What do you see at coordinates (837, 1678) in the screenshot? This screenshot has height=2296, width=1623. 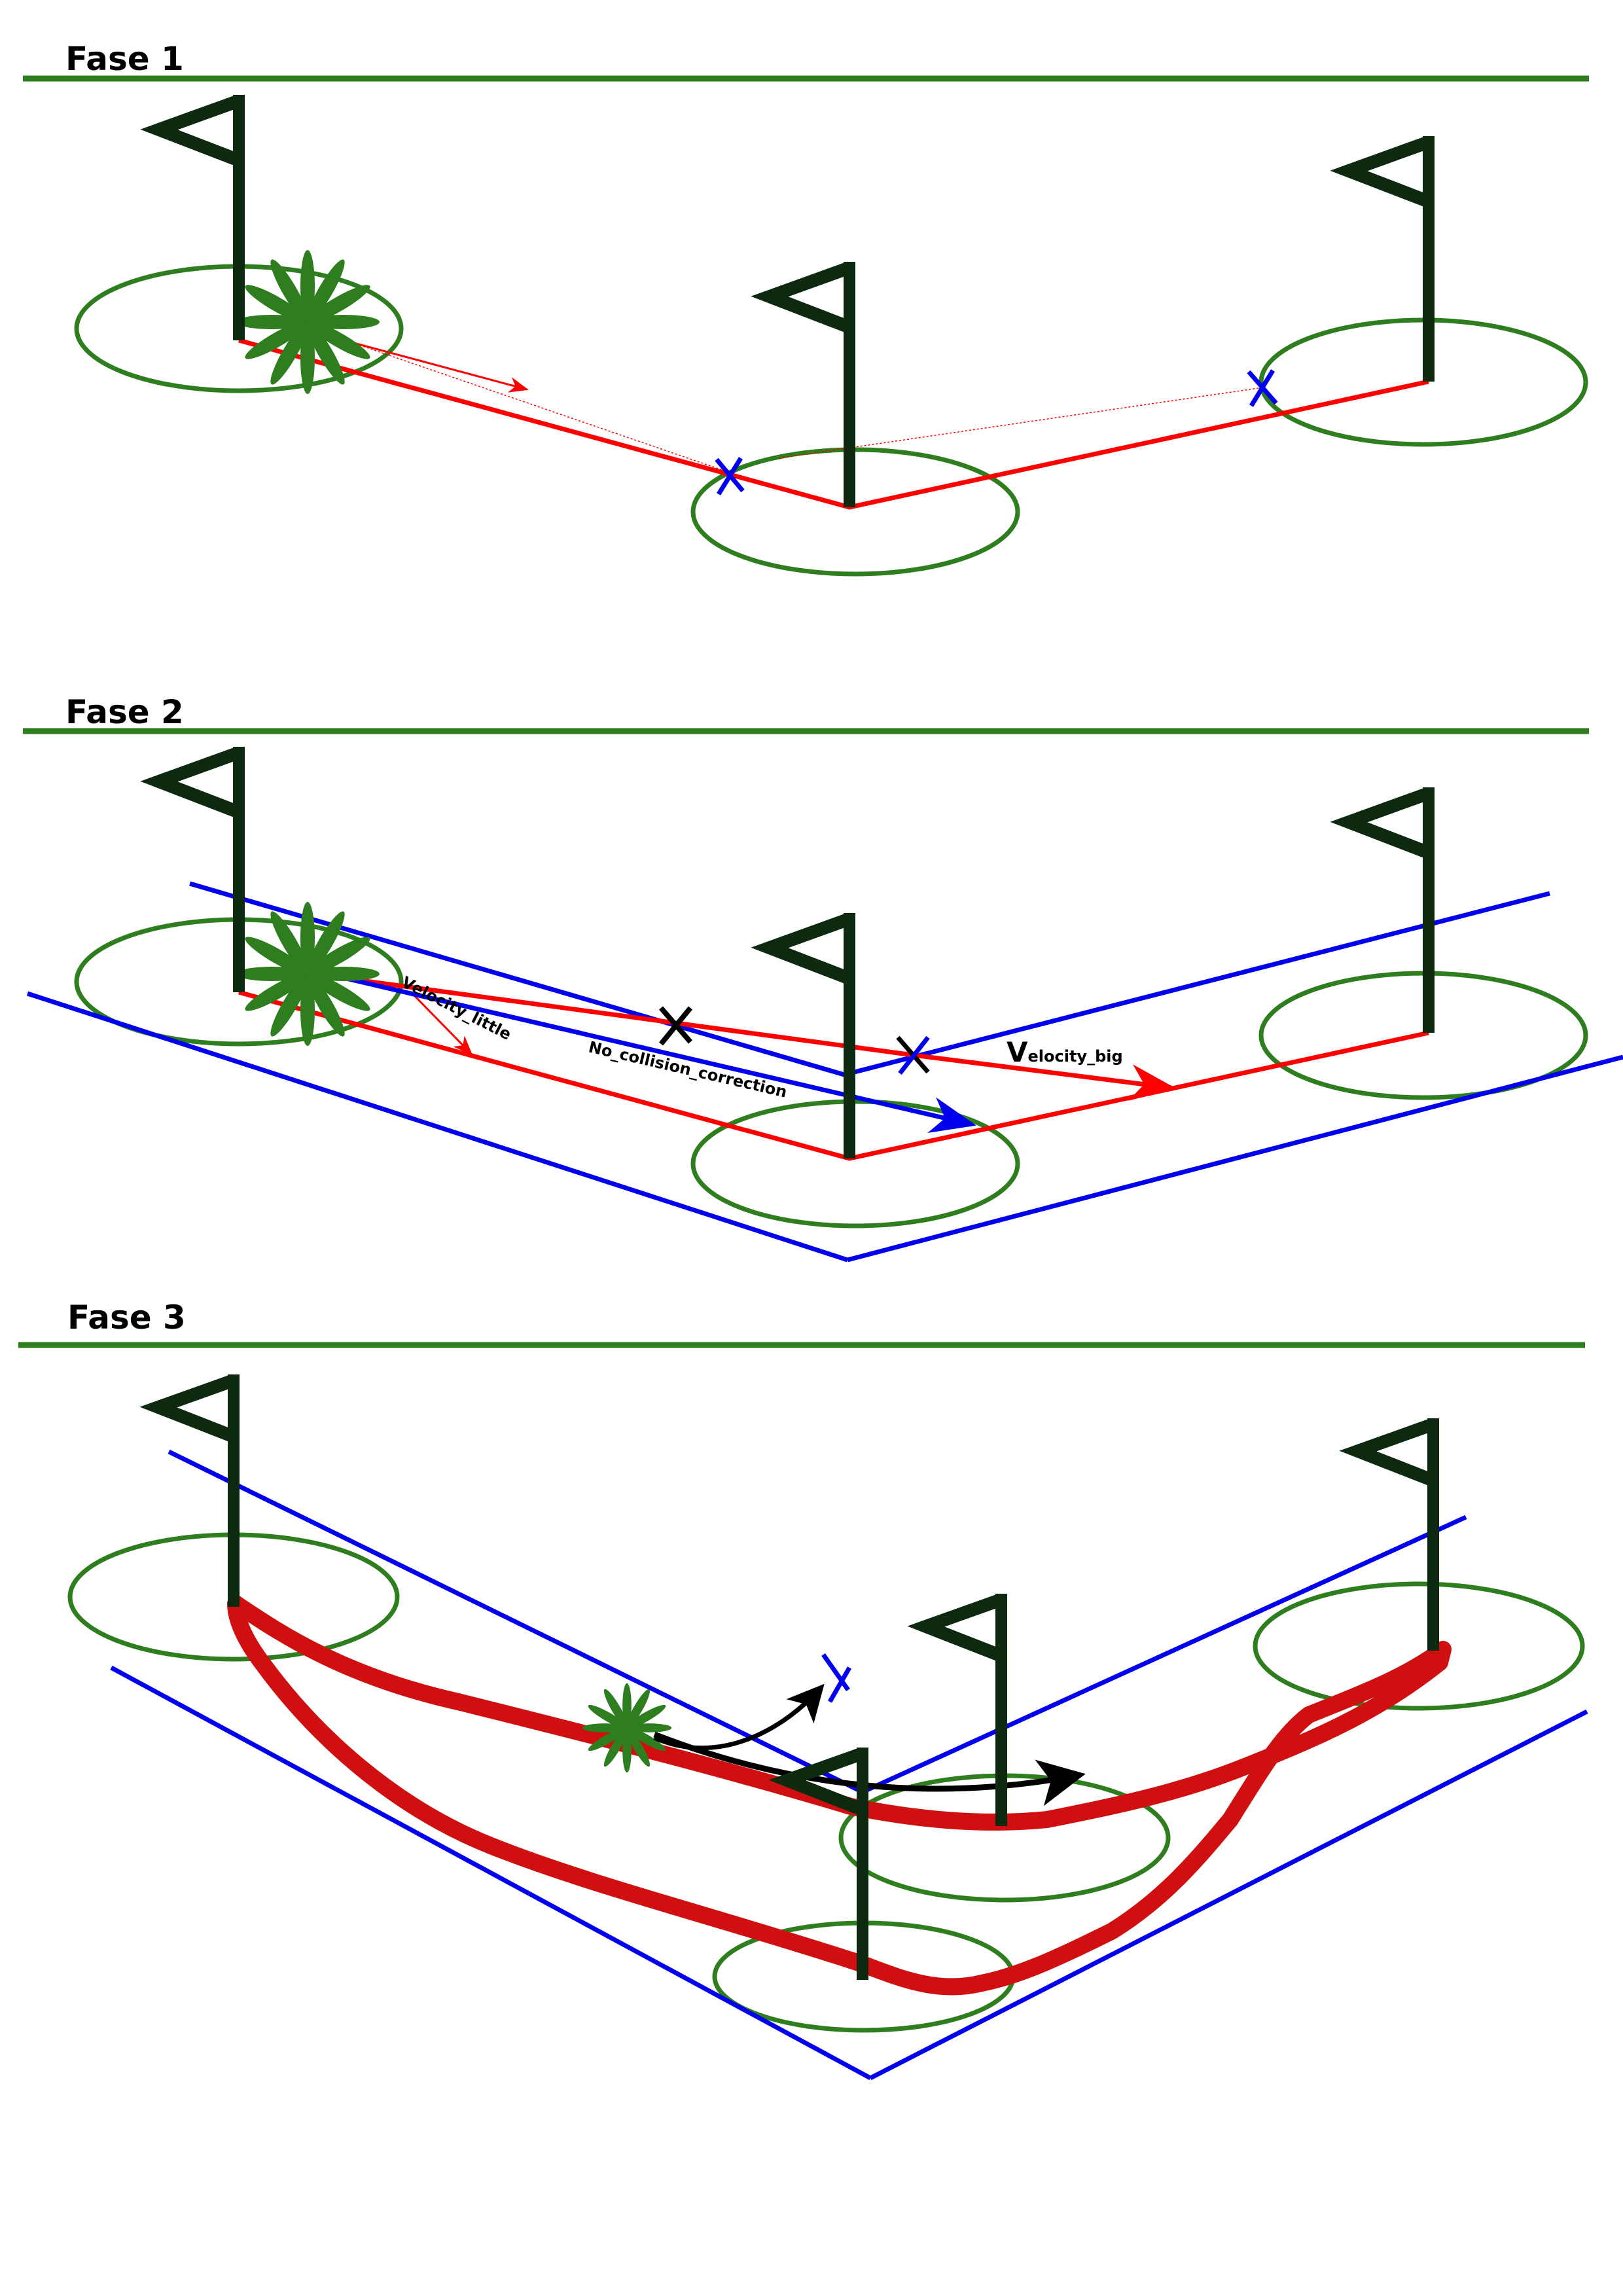 I see `blue-cross-marker` at bounding box center [837, 1678].